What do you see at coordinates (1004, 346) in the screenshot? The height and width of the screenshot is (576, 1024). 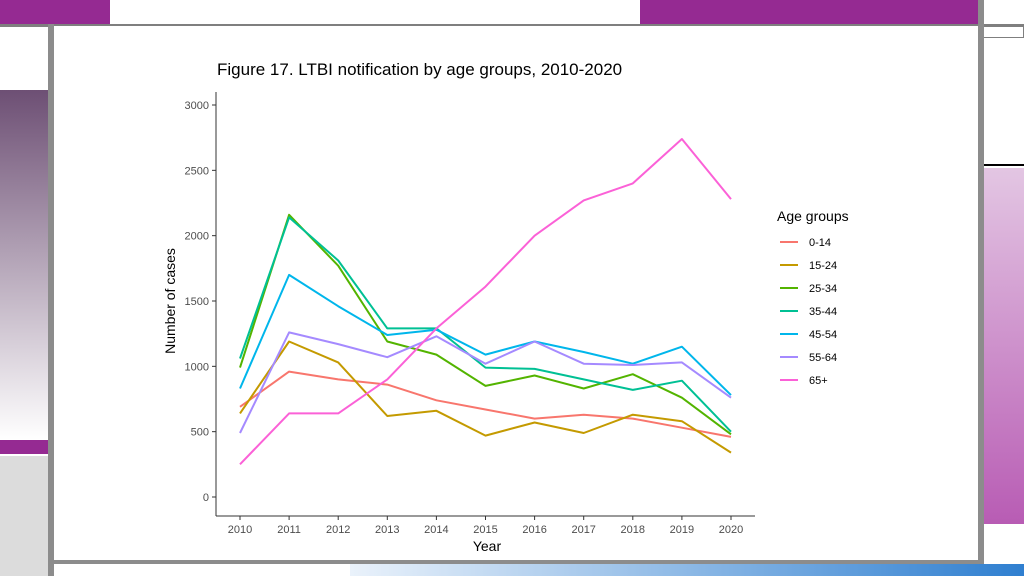 I see `right-gradient-panel` at bounding box center [1004, 346].